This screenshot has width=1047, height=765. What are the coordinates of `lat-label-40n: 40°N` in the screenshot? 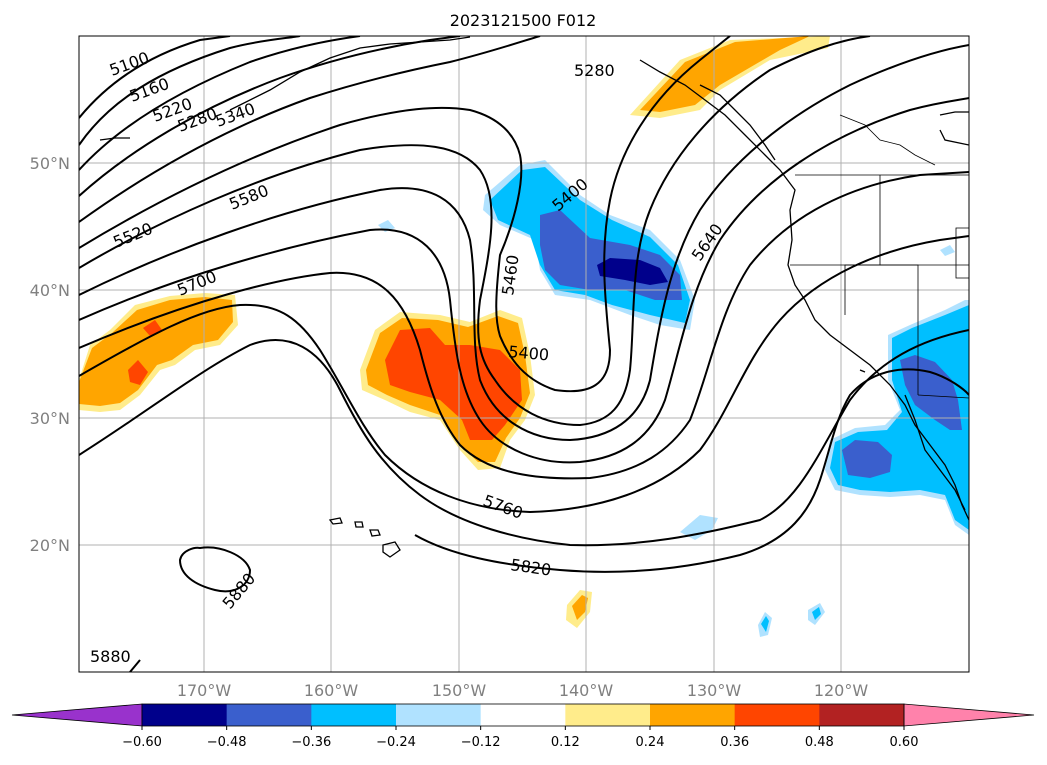 It's located at (50, 290).